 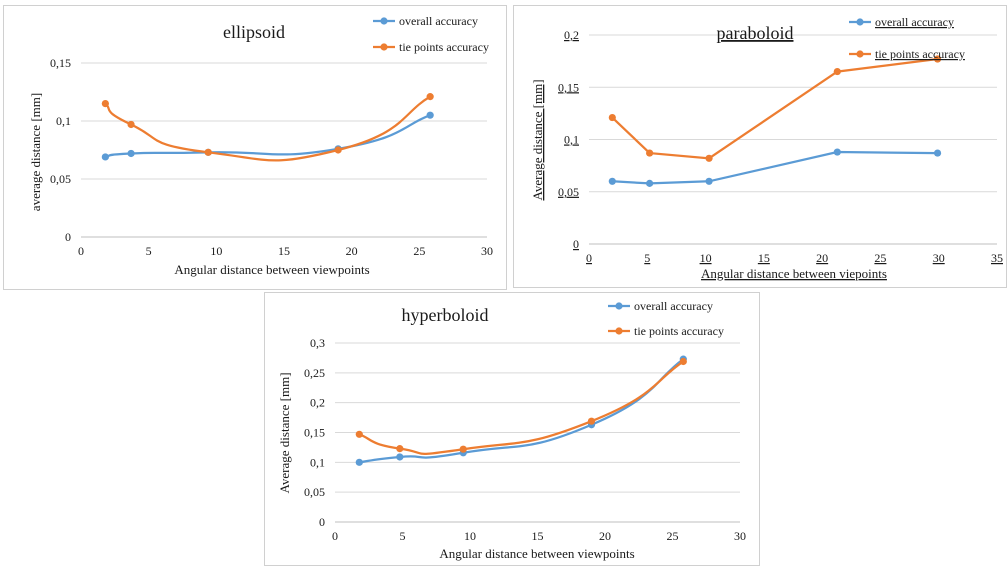 I want to click on y-axis-title: average distance [mm], so click(x=35, y=152).